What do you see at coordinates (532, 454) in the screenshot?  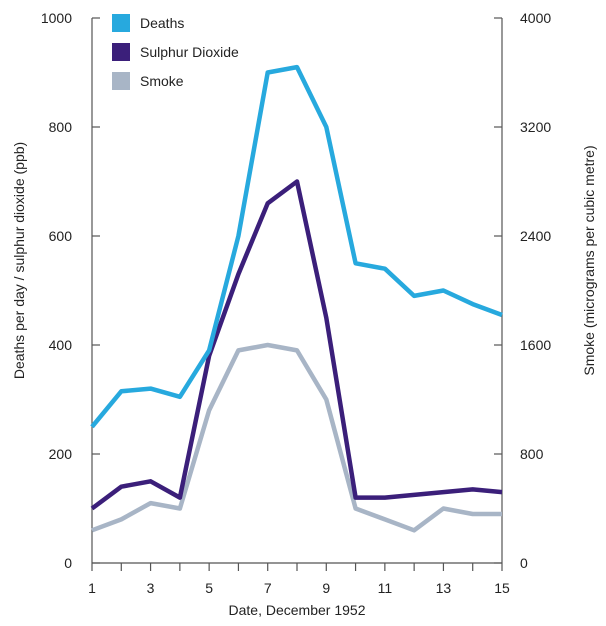 I see `right-y-tick-label: 800` at bounding box center [532, 454].